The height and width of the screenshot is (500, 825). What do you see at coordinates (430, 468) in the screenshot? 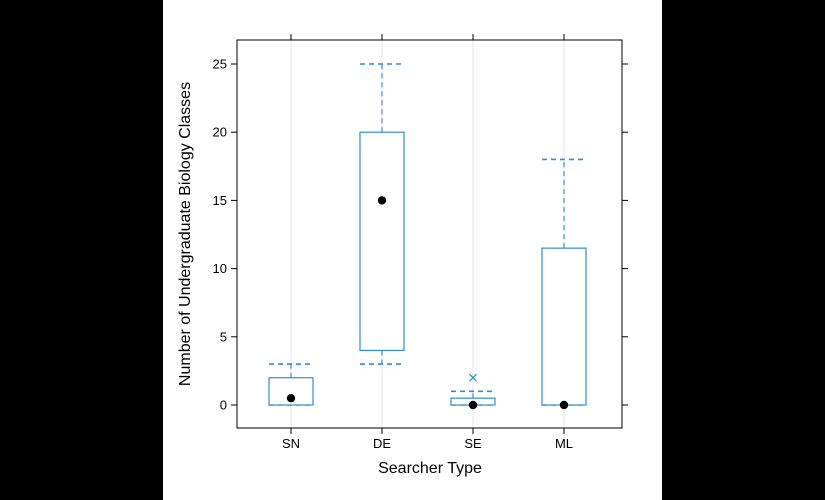
I see `x-axis-title: Searcher Type` at bounding box center [430, 468].